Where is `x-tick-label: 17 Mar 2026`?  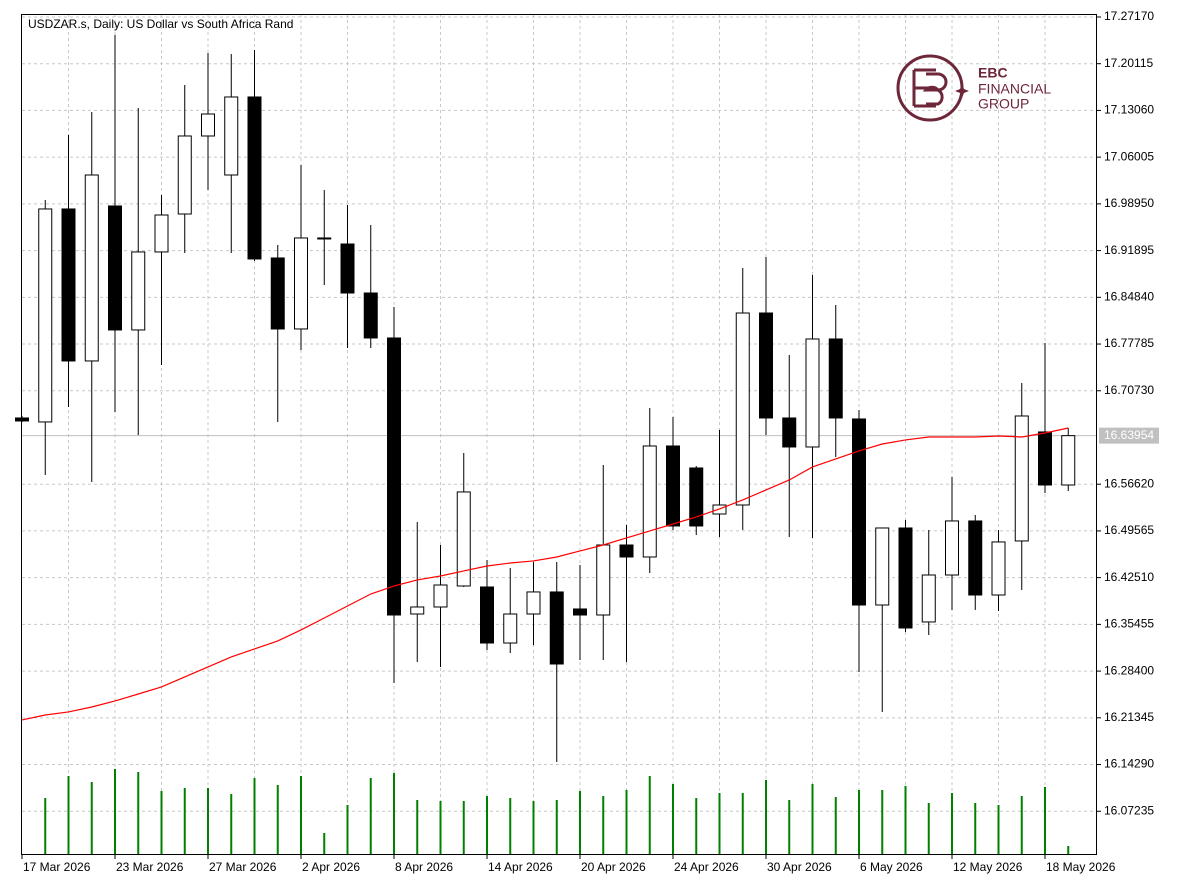 x-tick-label: 17 Mar 2026 is located at coordinates (57, 867).